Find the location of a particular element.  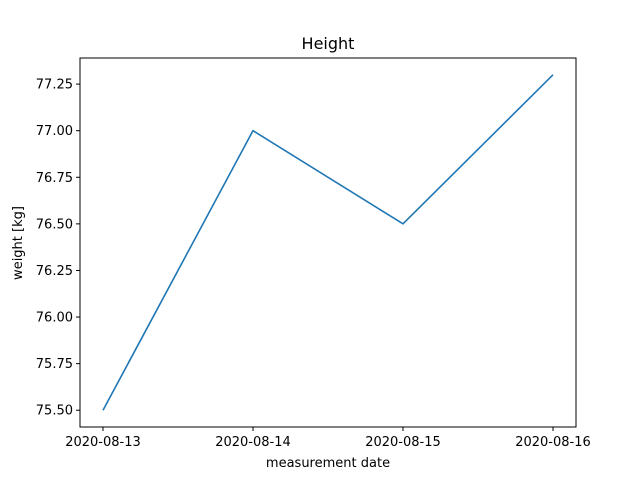

x-tick-label: 2020-08-14 is located at coordinates (253, 442).